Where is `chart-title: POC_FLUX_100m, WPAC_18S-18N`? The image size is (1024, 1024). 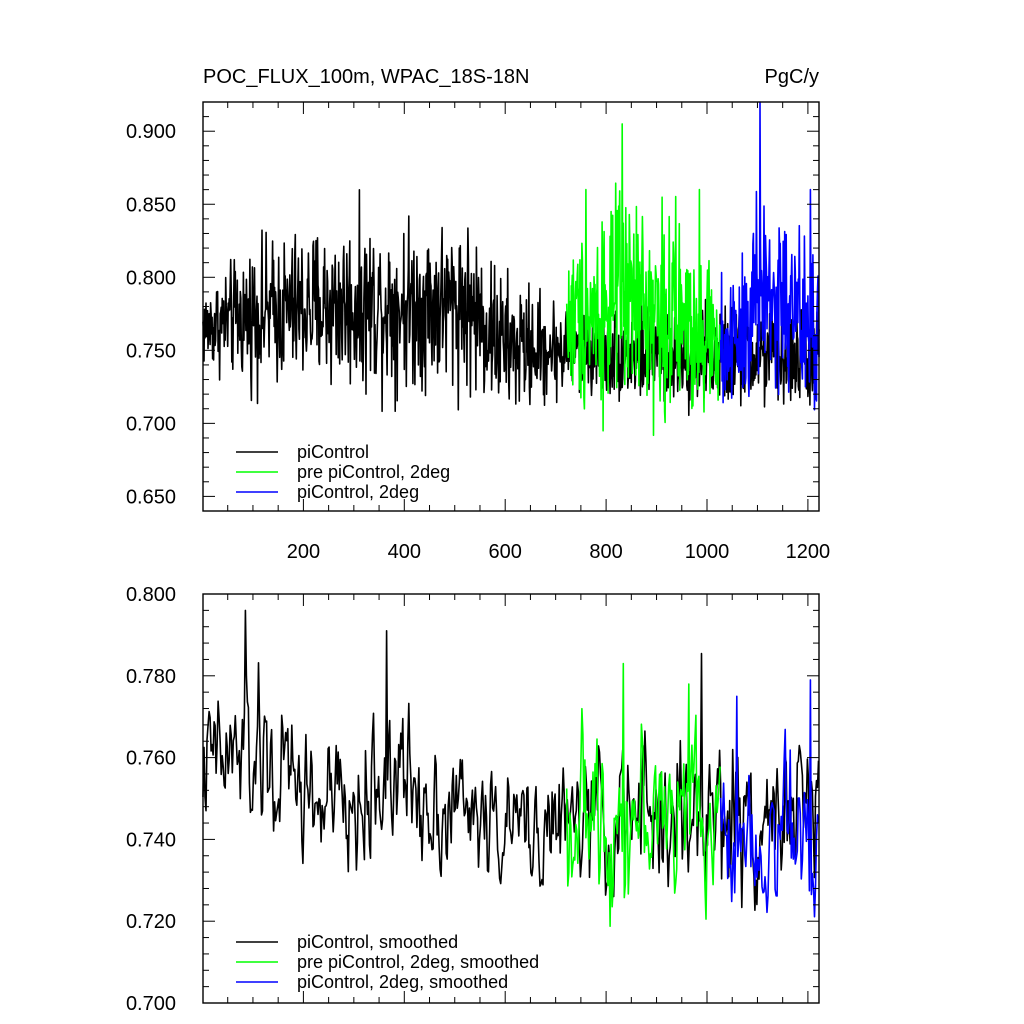
chart-title: POC_FLUX_100m, WPAC_18S-18N is located at coordinates (366, 77).